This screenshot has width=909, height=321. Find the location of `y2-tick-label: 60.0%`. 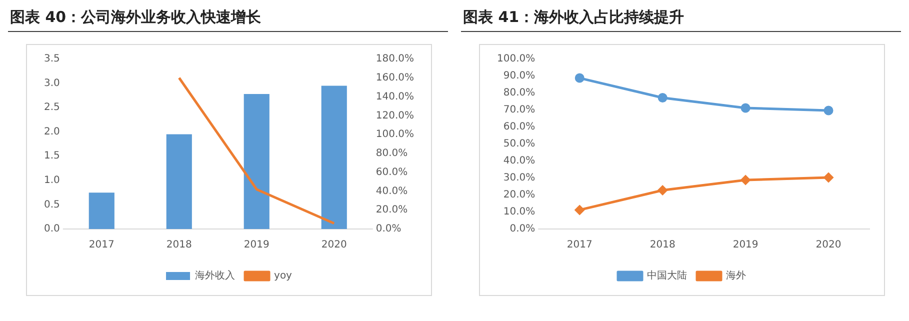

y2-tick-label: 60.0% is located at coordinates (392, 172).